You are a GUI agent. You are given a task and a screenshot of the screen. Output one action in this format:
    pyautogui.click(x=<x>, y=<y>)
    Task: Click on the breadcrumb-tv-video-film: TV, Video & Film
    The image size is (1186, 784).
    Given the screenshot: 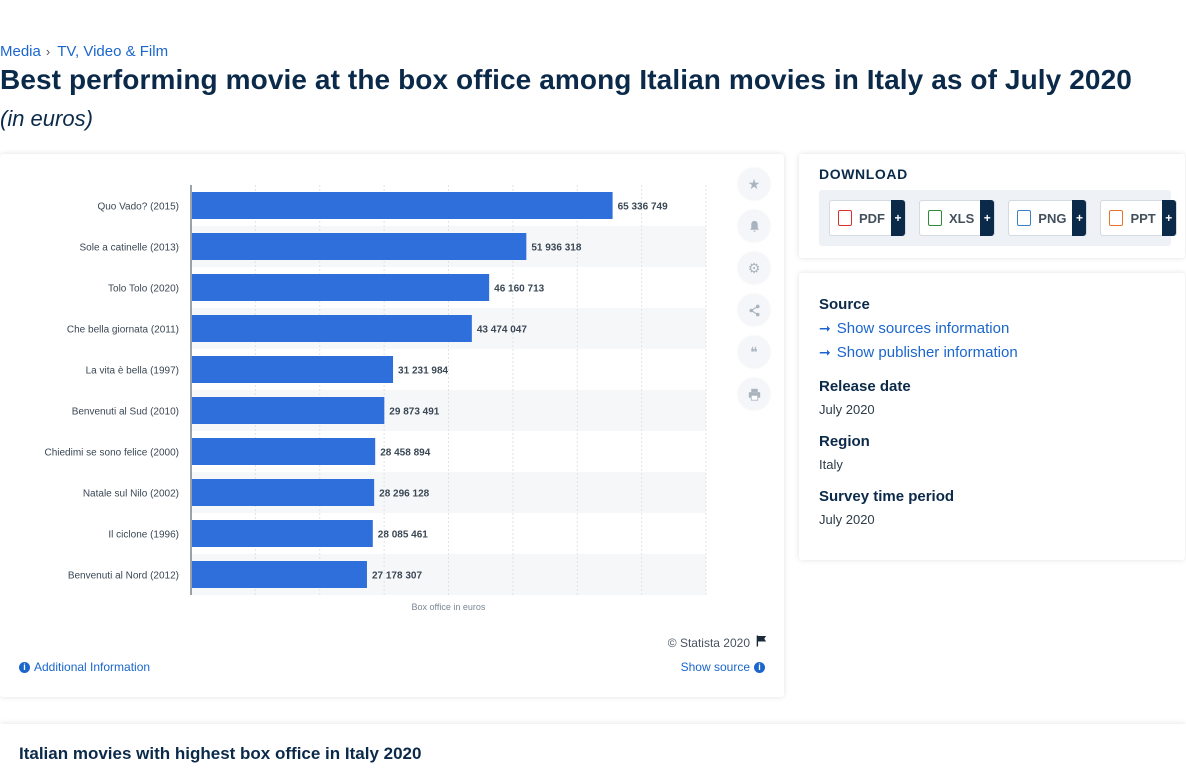 What is the action you would take?
    pyautogui.click(x=113, y=51)
    